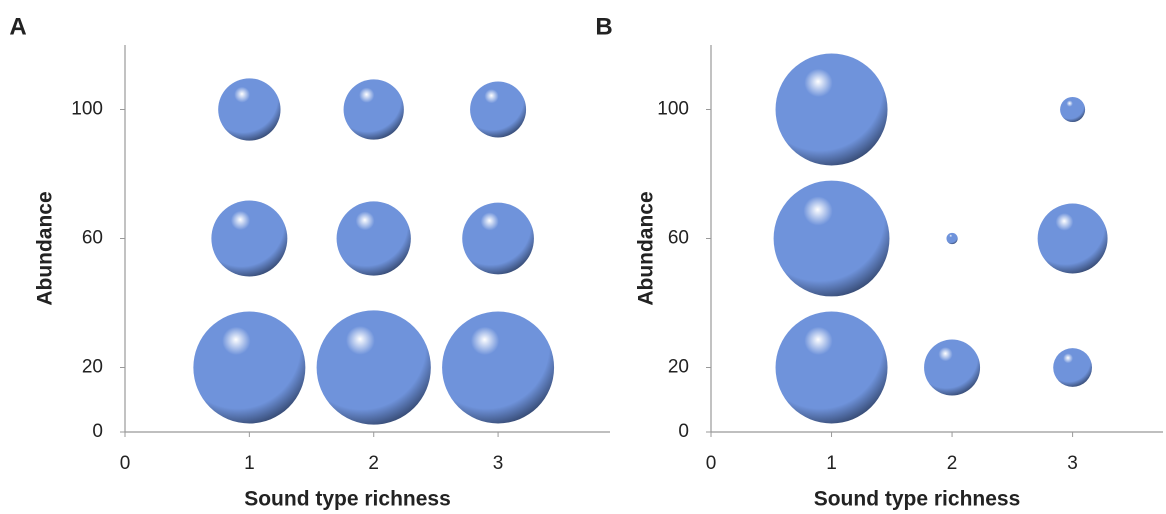 The height and width of the screenshot is (514, 1166). I want to click on panel-label: A, so click(17, 26).